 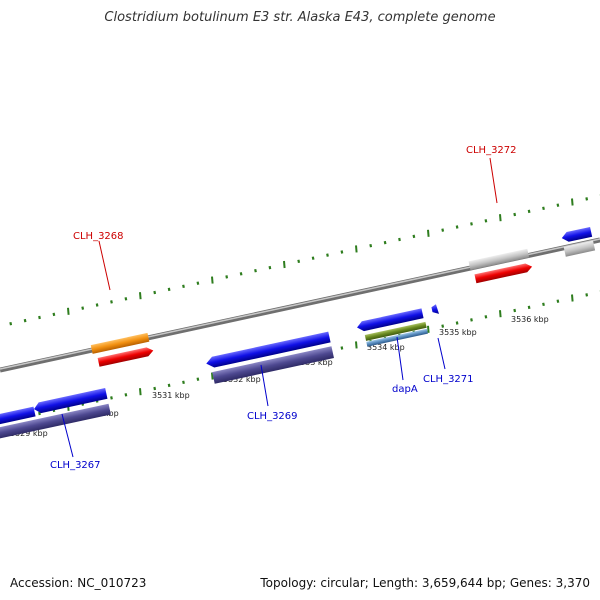 I want to click on gene-label-CLH_3272: CLH_3272, so click(x=491, y=150).